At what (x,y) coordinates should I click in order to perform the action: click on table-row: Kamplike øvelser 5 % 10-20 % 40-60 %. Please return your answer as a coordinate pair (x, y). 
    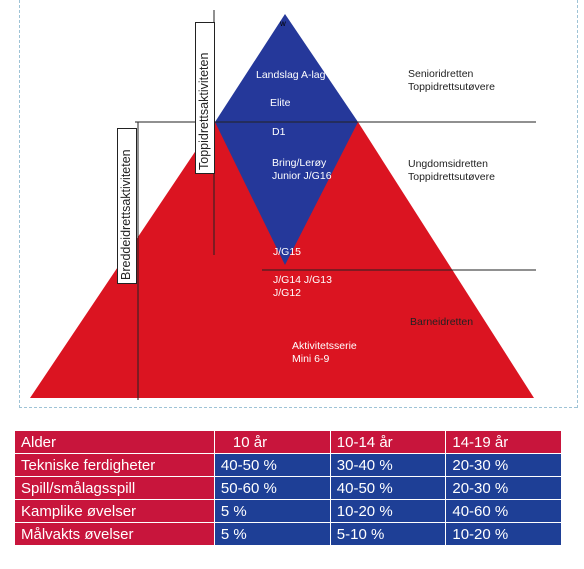
    Looking at the image, I should click on (288, 511).